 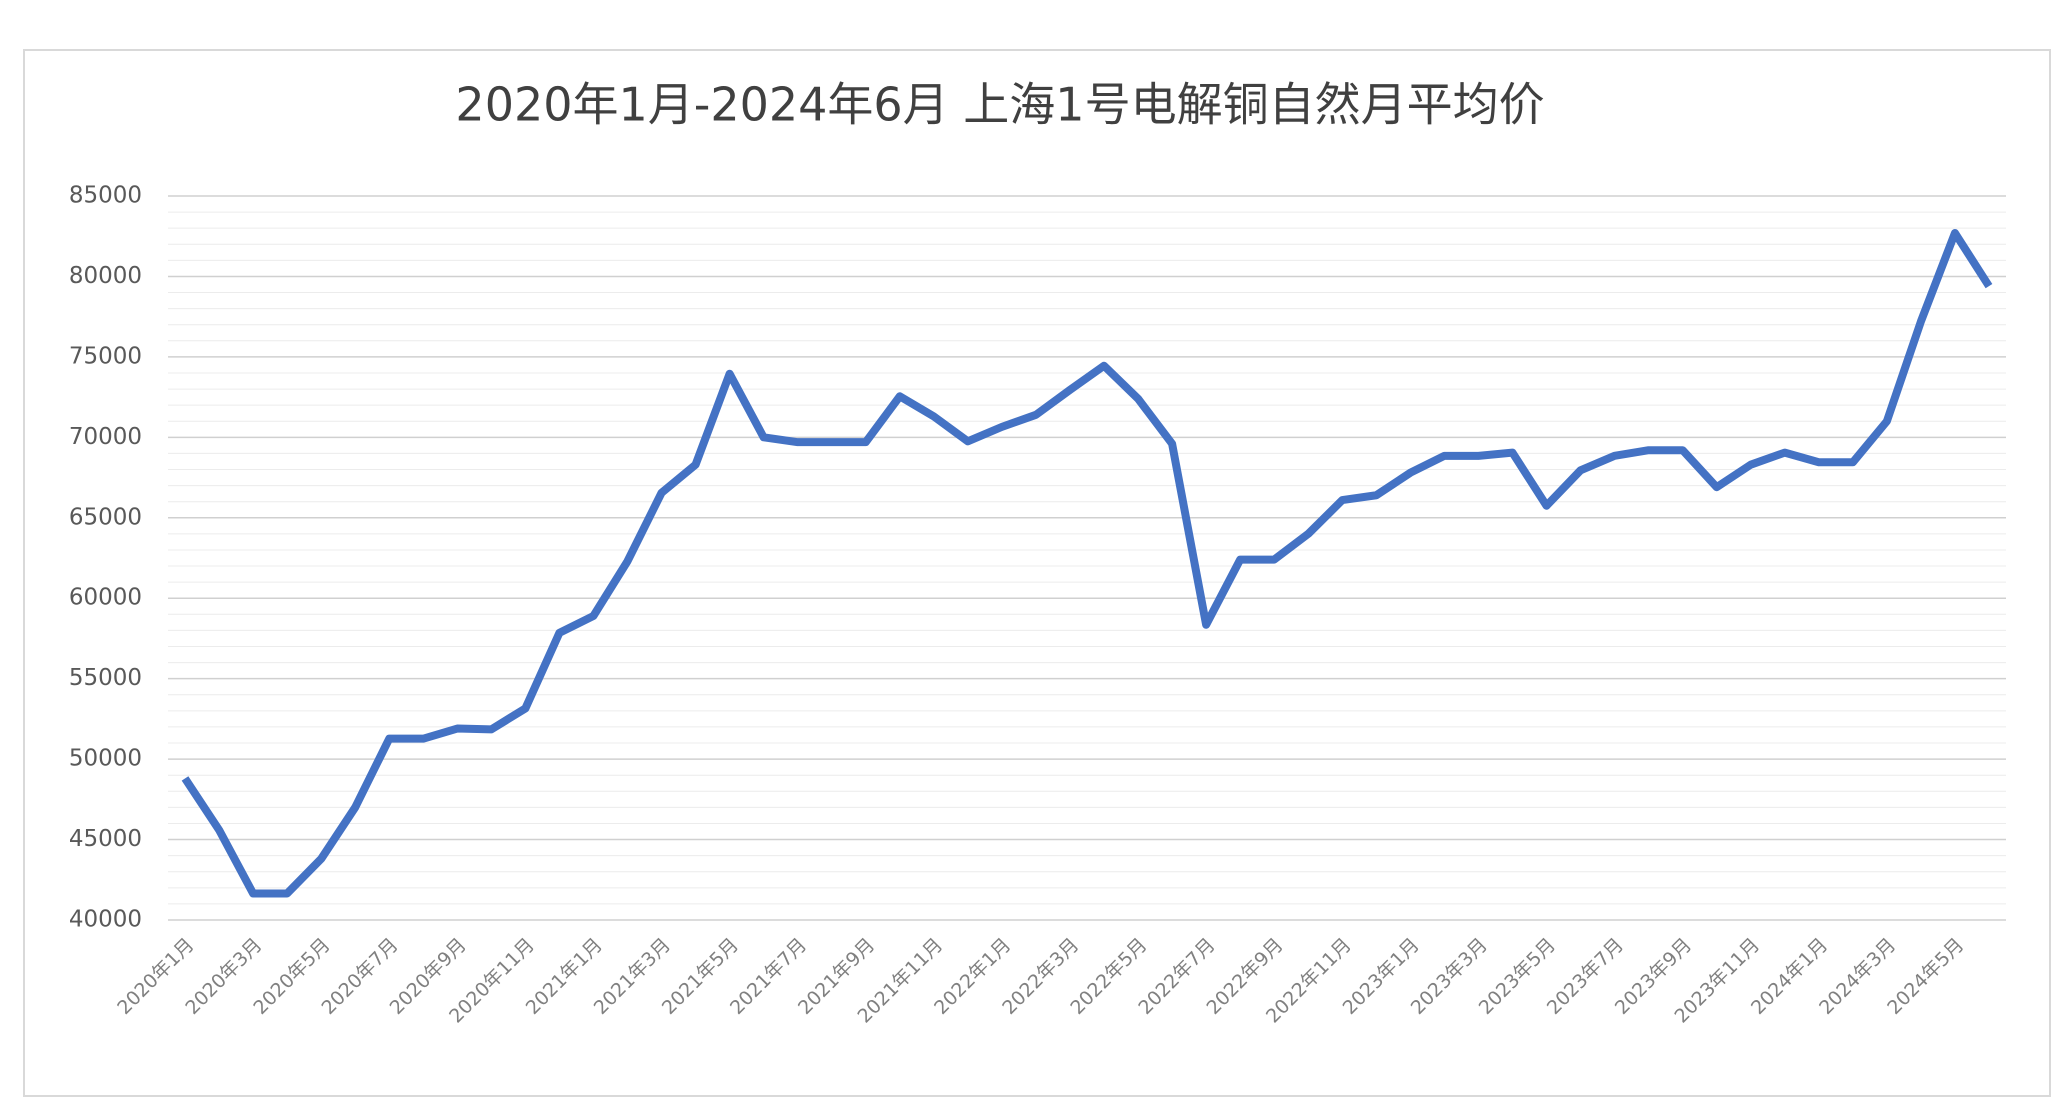 I want to click on y-tick-label: 70000, so click(x=105, y=437).